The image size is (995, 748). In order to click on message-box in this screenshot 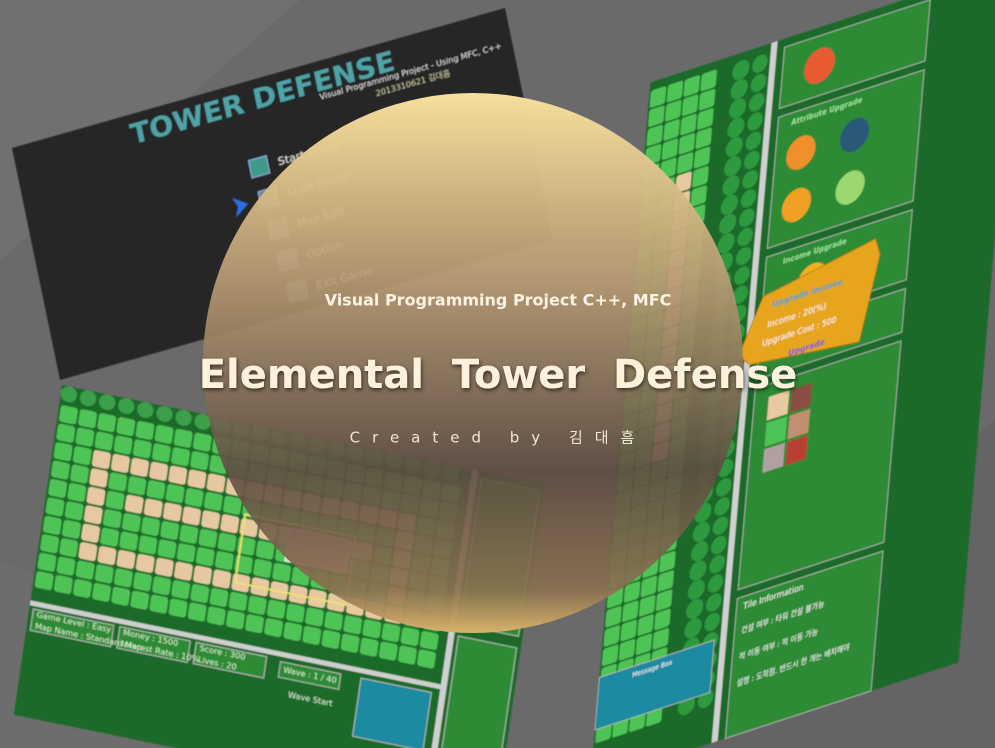, I will do `click(654, 685)`.